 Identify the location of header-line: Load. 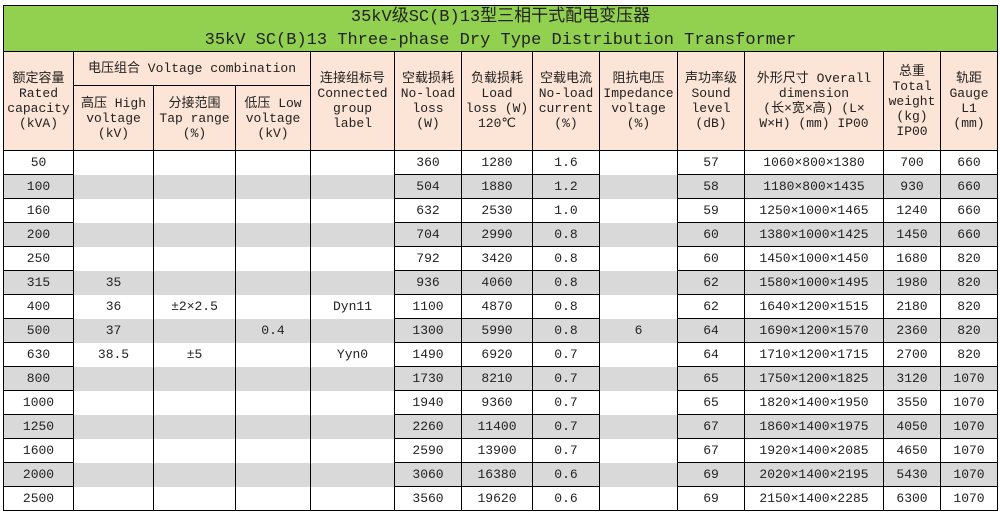
(497, 93).